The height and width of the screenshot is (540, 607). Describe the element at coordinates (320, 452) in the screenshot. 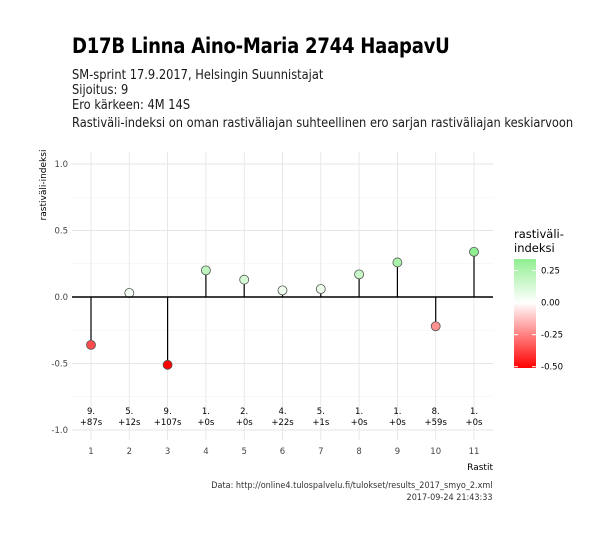

I see `x-tick-label: 7` at that location.